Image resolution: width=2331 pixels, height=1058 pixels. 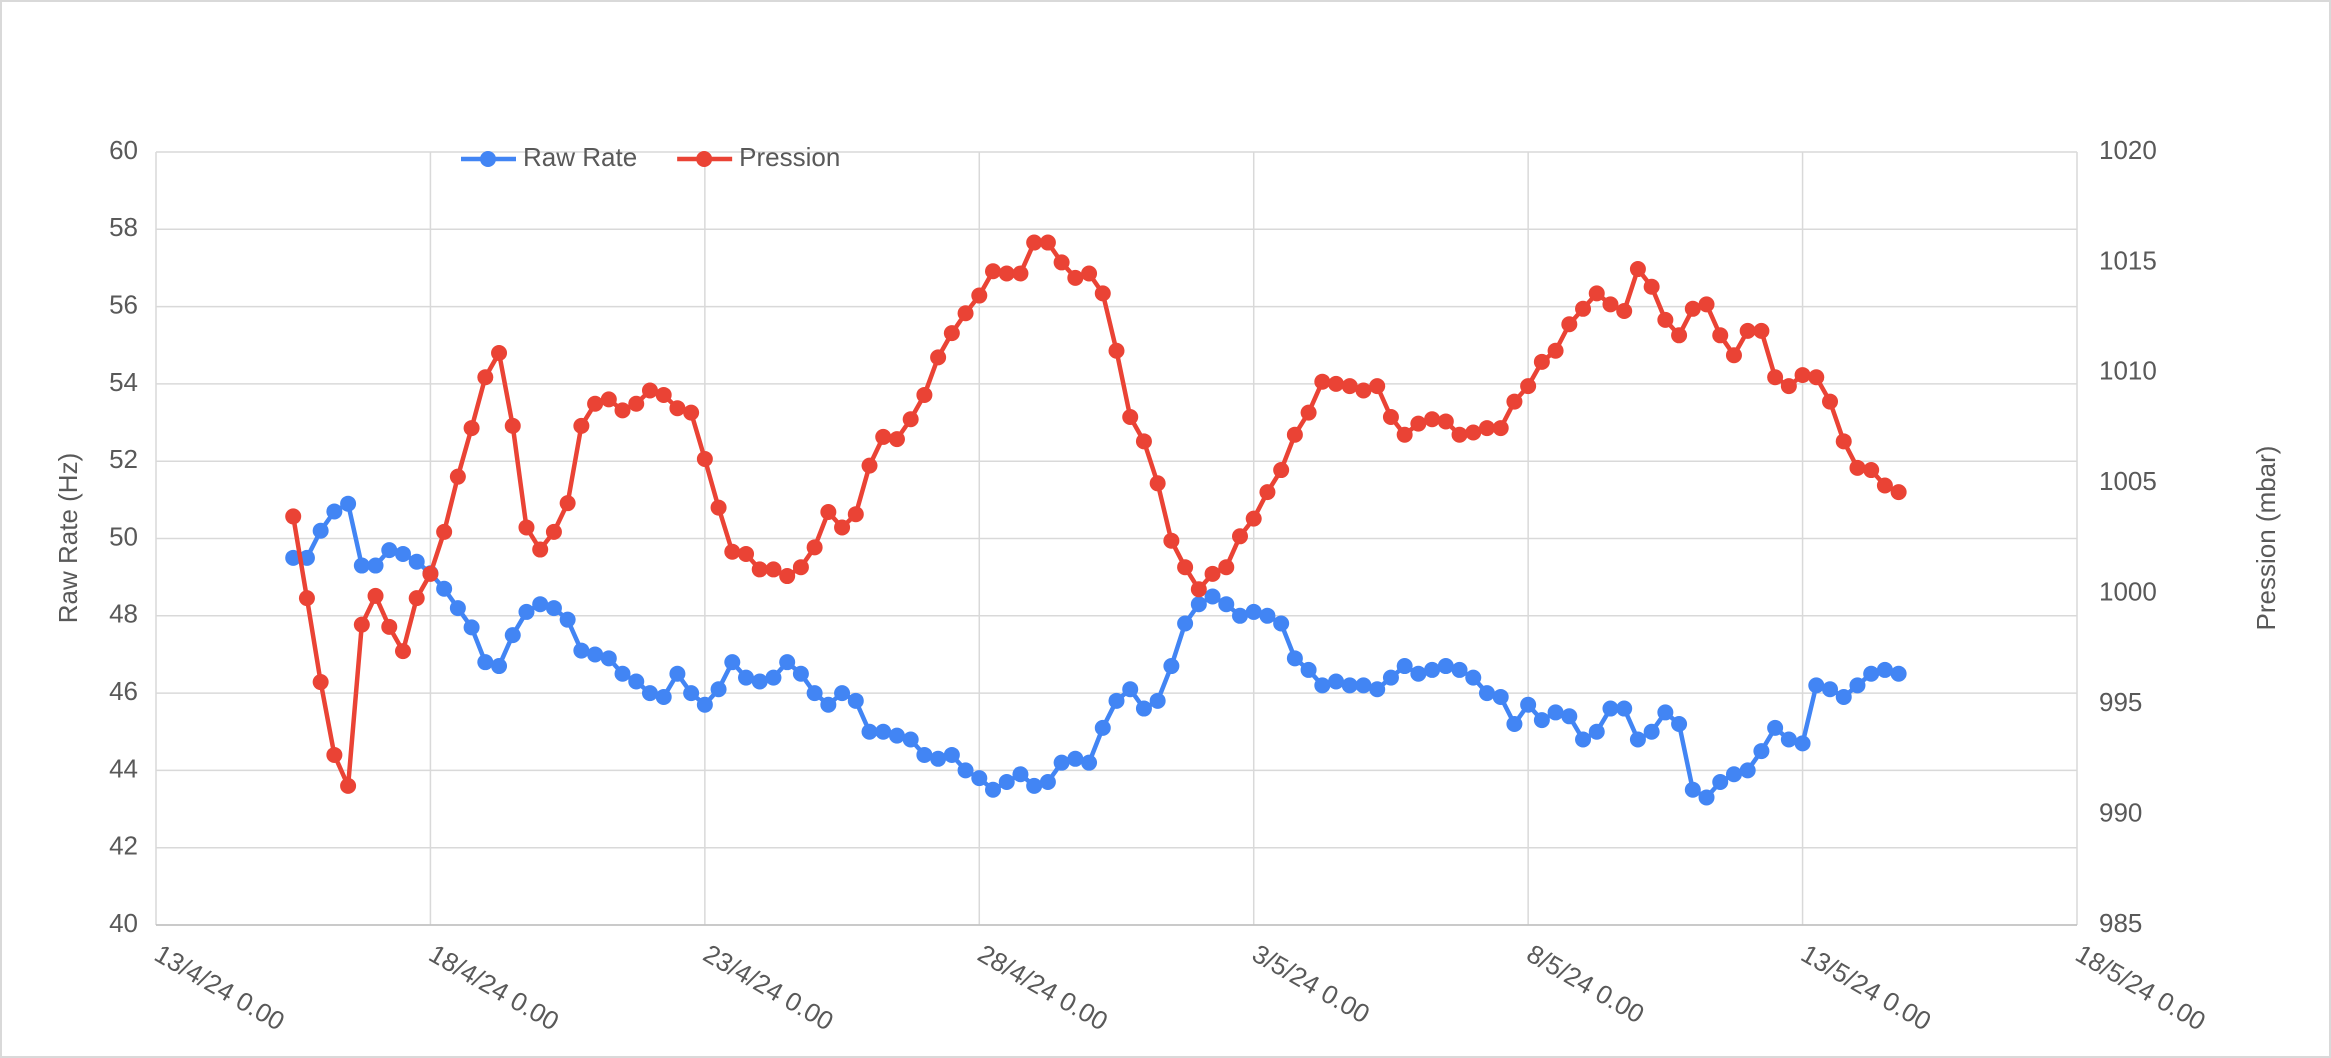 I want to click on y-tick-label: 56, so click(x=123, y=304).